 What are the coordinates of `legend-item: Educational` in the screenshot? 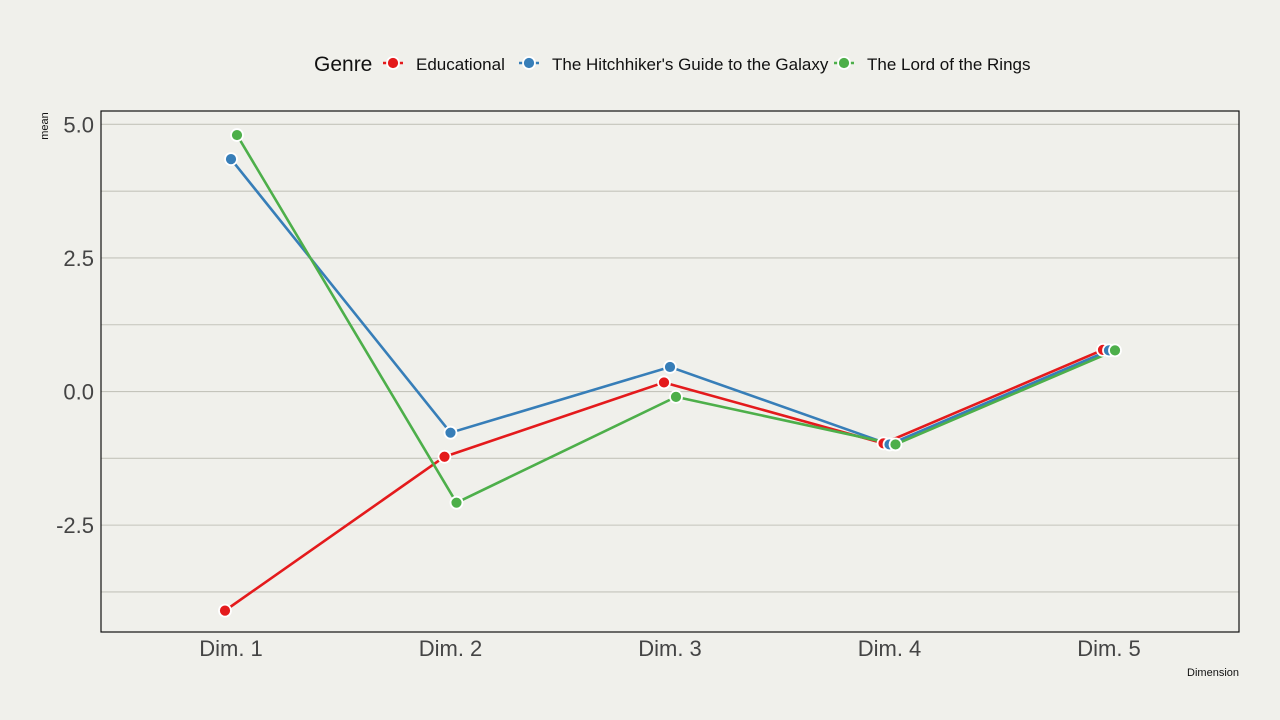 It's located at (444, 64).